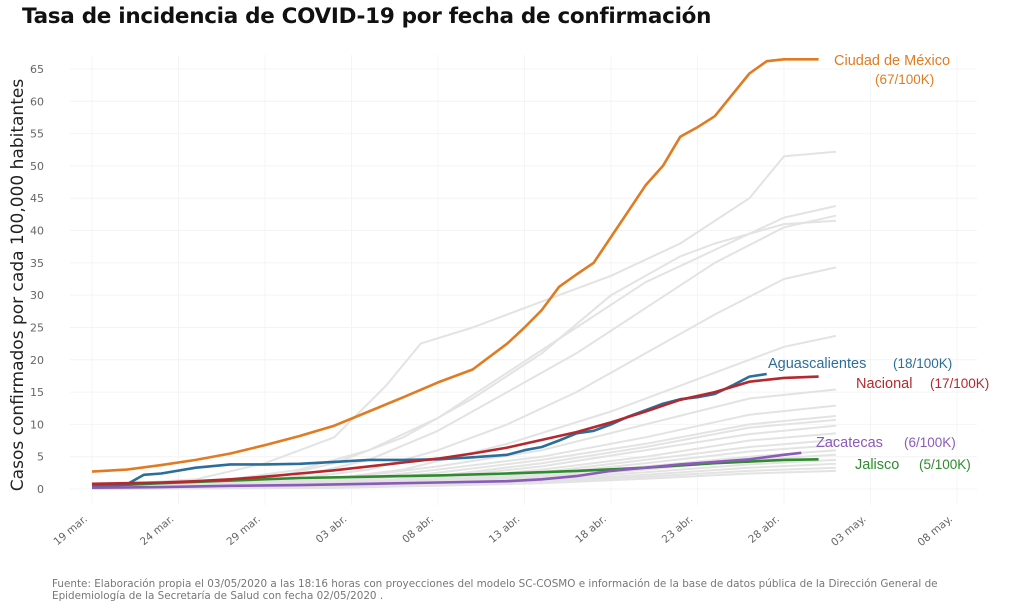 Image resolution: width=1024 pixels, height=614 pixels. I want to click on y-tick-label: 0, so click(40, 489).